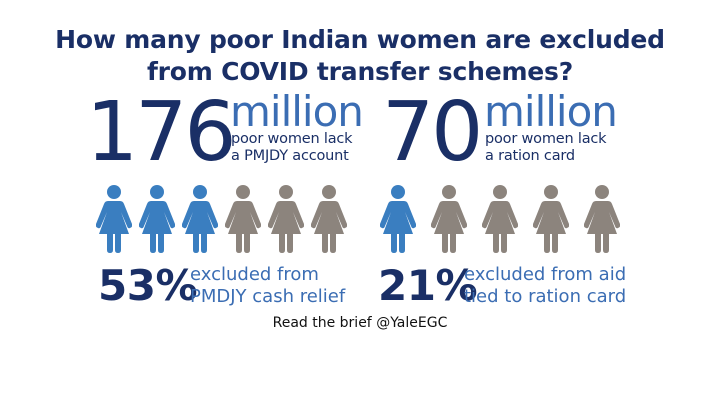 This screenshot has width=720, height=405. I want to click on left-percentage-line-2: PMDJY cash relief, so click(268, 296).